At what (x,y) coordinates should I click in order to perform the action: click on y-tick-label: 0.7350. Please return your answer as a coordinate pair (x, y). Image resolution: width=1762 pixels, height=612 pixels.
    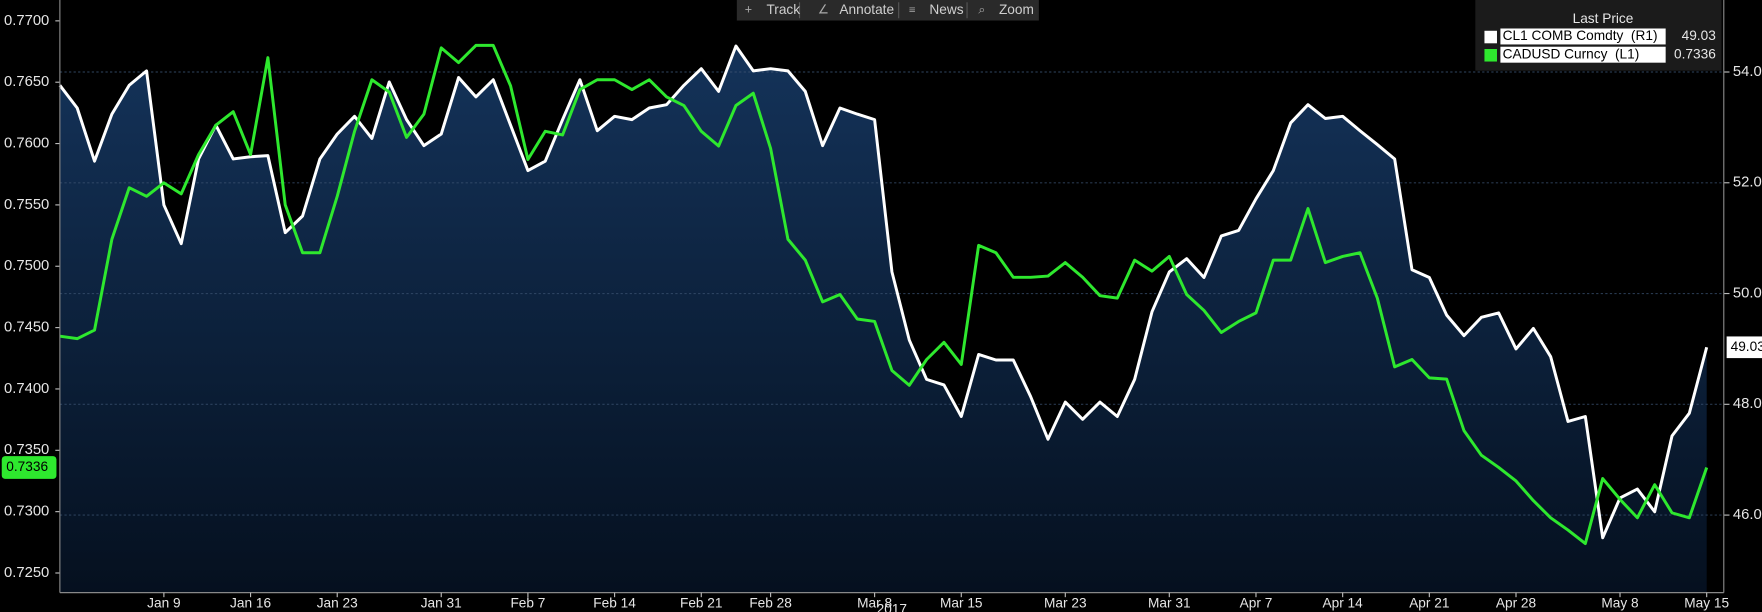
    Looking at the image, I should click on (26, 450).